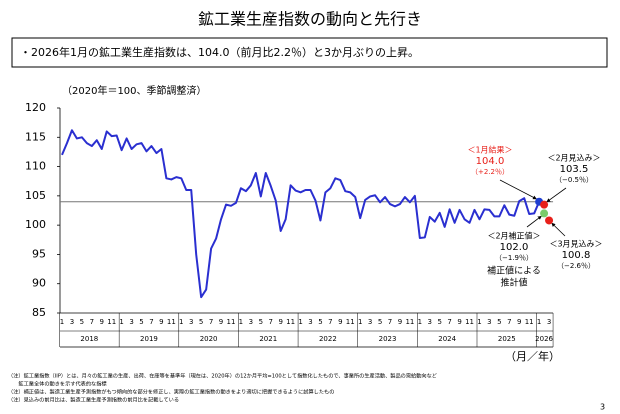 The image size is (620, 414). I want to click on annotation-note: 推計値, so click(513, 283).